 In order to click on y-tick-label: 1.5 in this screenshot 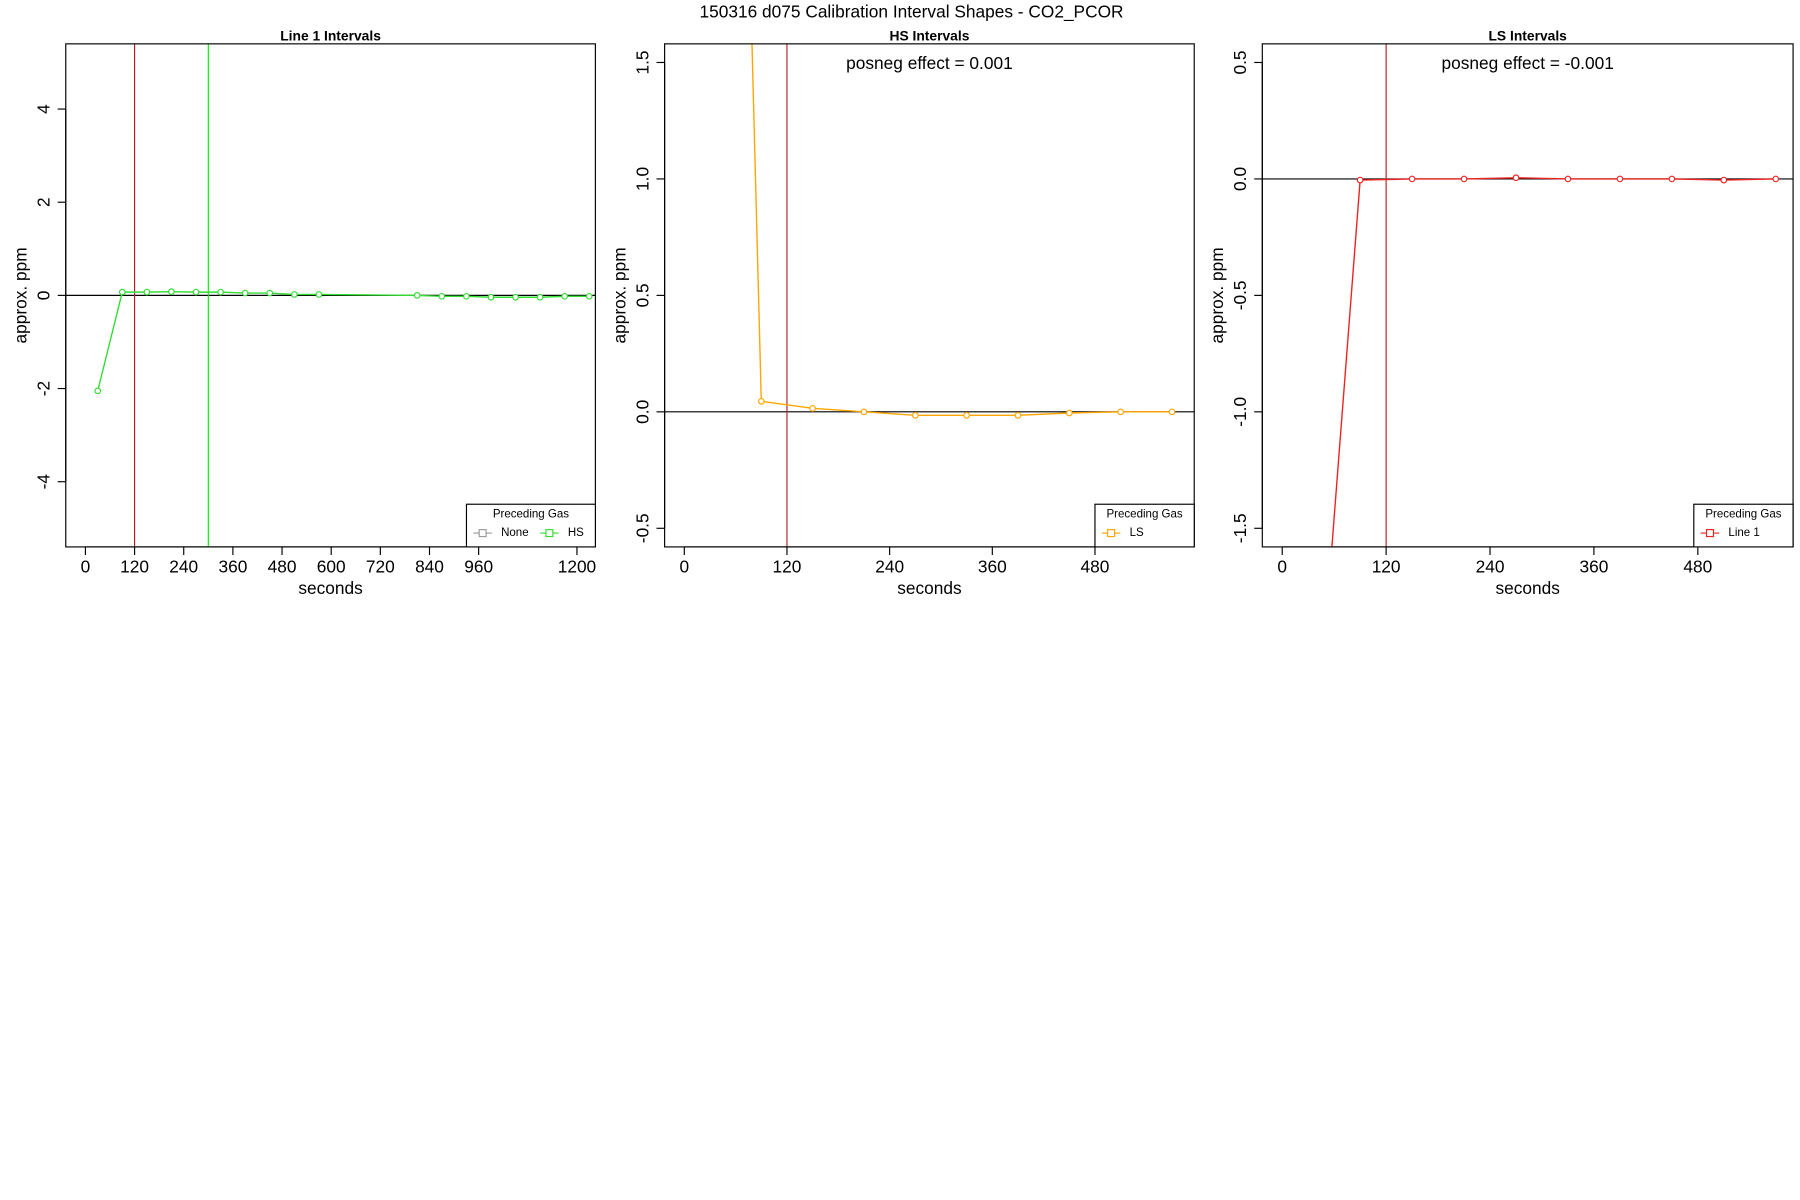, I will do `click(642, 62)`.